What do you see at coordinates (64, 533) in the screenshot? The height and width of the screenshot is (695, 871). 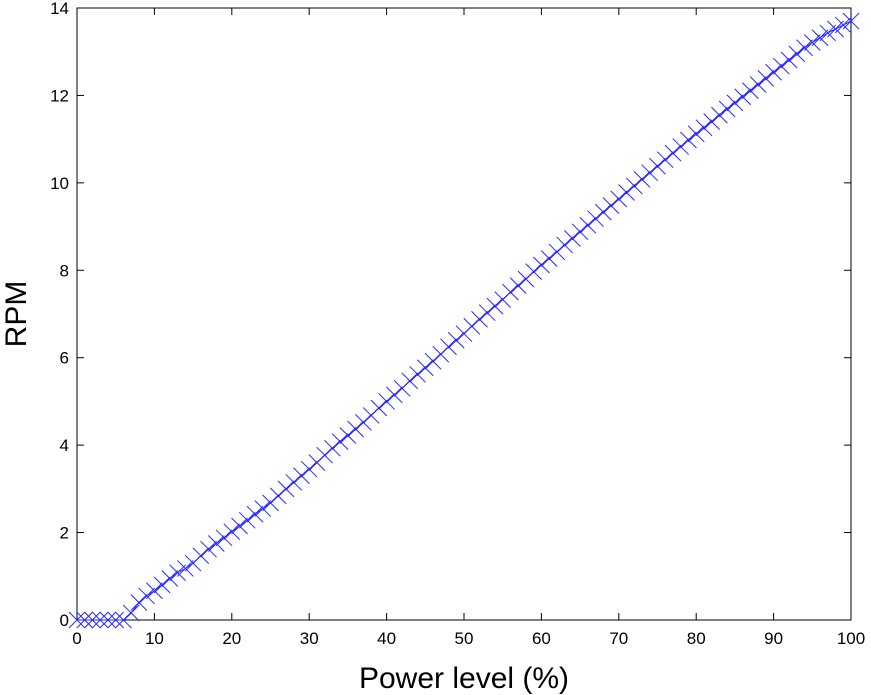 I see `y-tick-label: 2` at bounding box center [64, 533].